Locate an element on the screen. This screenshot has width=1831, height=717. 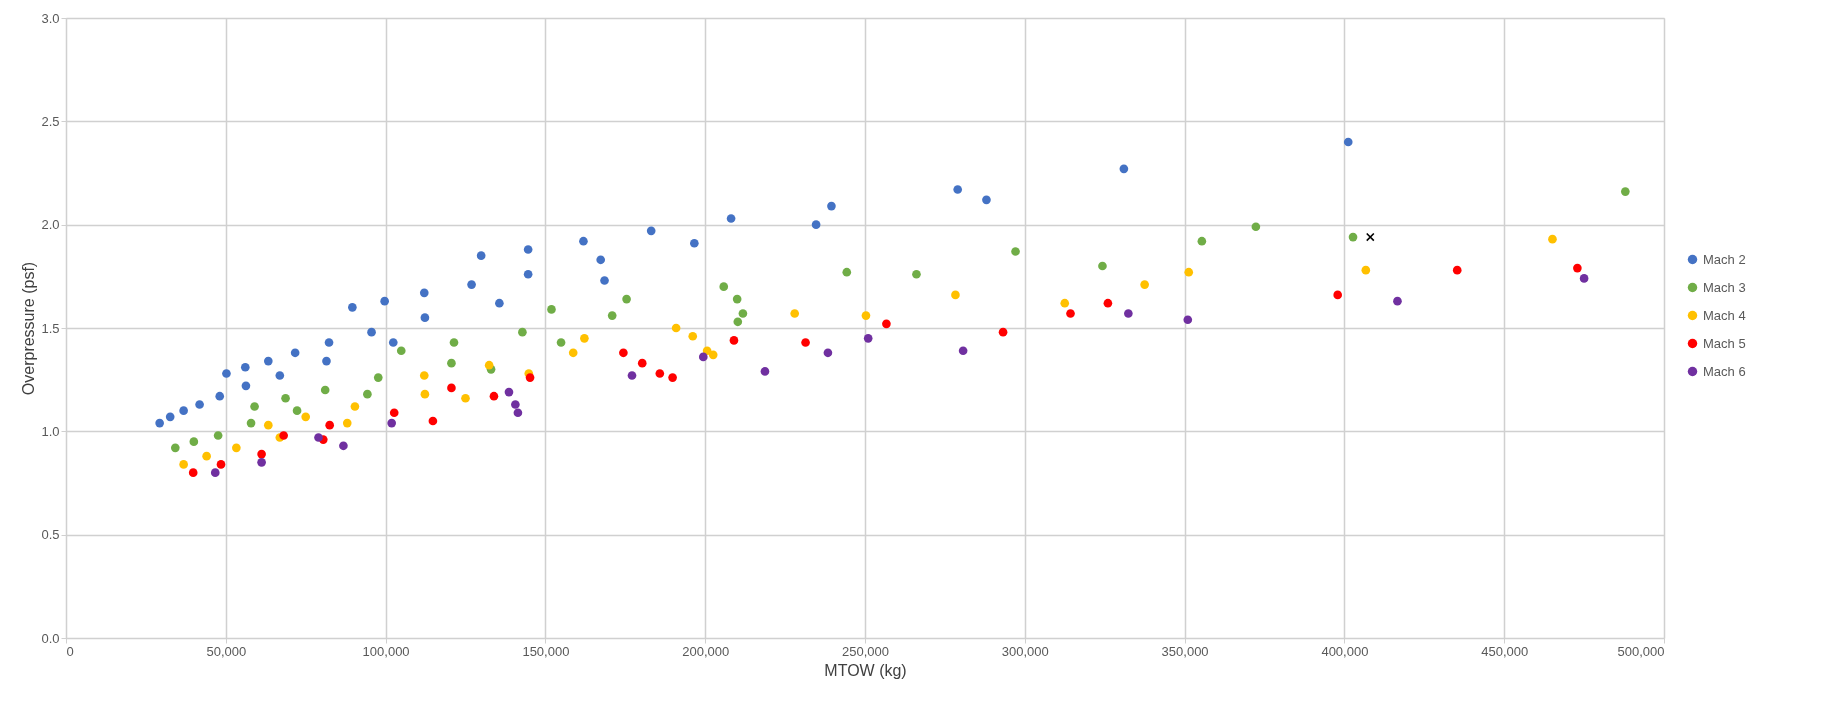
x-tick-label: 0 is located at coordinates (70, 651).